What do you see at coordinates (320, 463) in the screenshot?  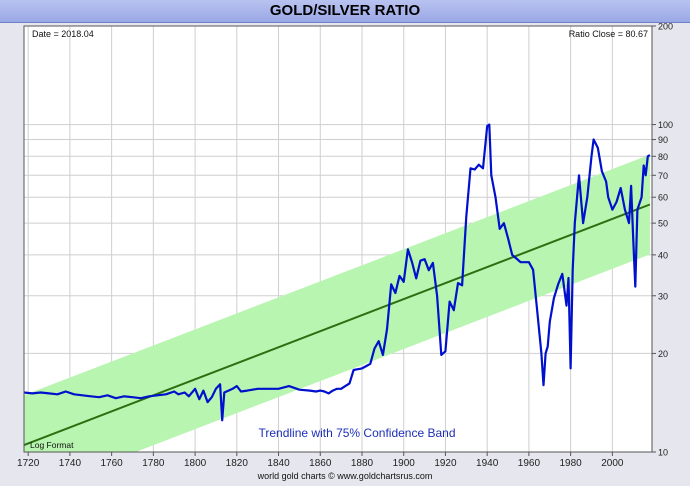 I see `x-tick-label: 1860` at bounding box center [320, 463].